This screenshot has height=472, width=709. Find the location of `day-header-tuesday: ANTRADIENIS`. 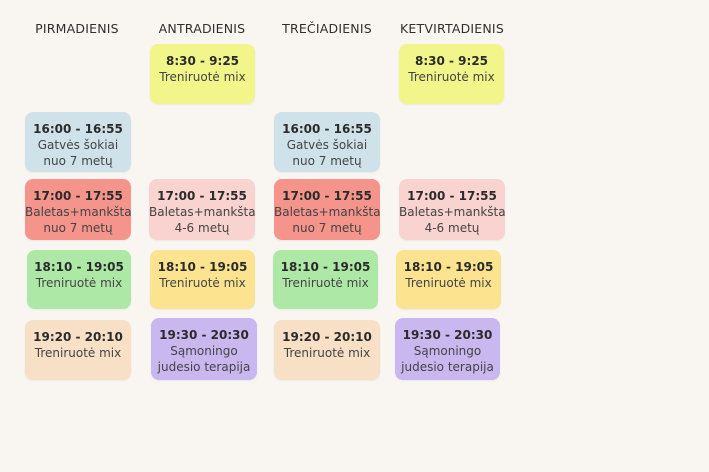

day-header-tuesday: ANTRADIENIS is located at coordinates (202, 28).